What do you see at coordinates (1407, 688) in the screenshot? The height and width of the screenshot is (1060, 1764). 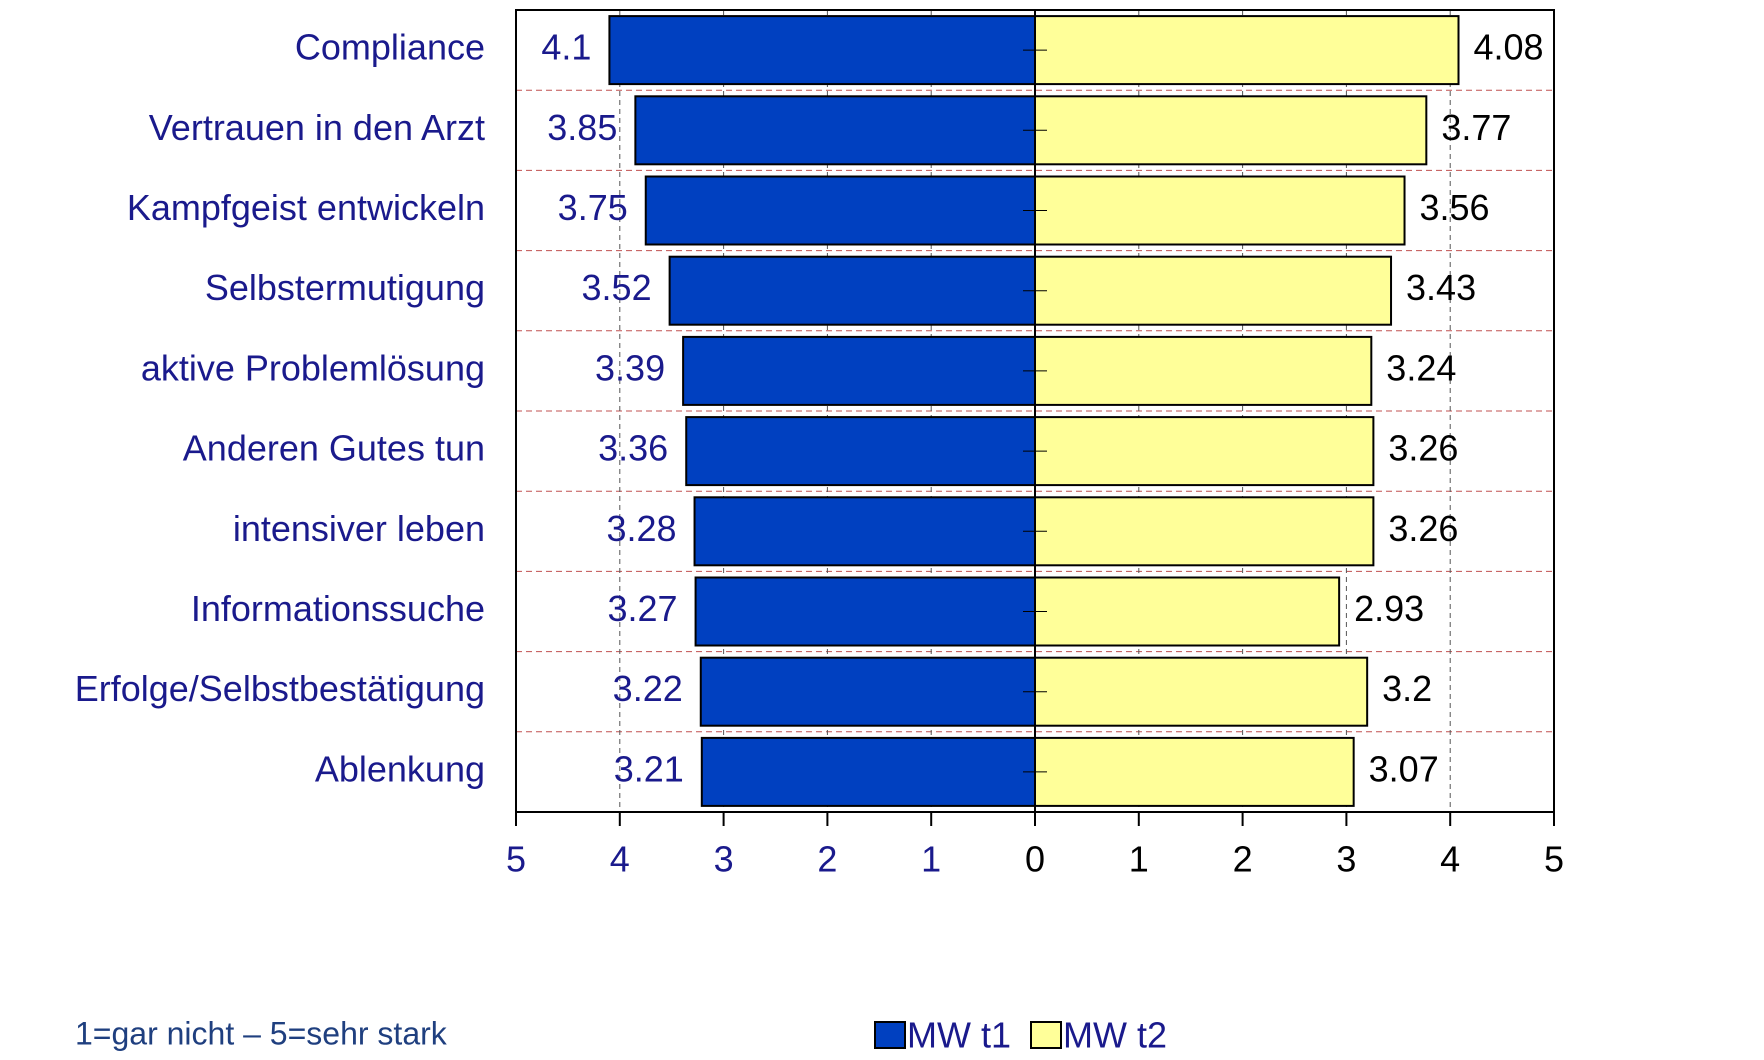 I see `value-label: 3.2` at bounding box center [1407, 688].